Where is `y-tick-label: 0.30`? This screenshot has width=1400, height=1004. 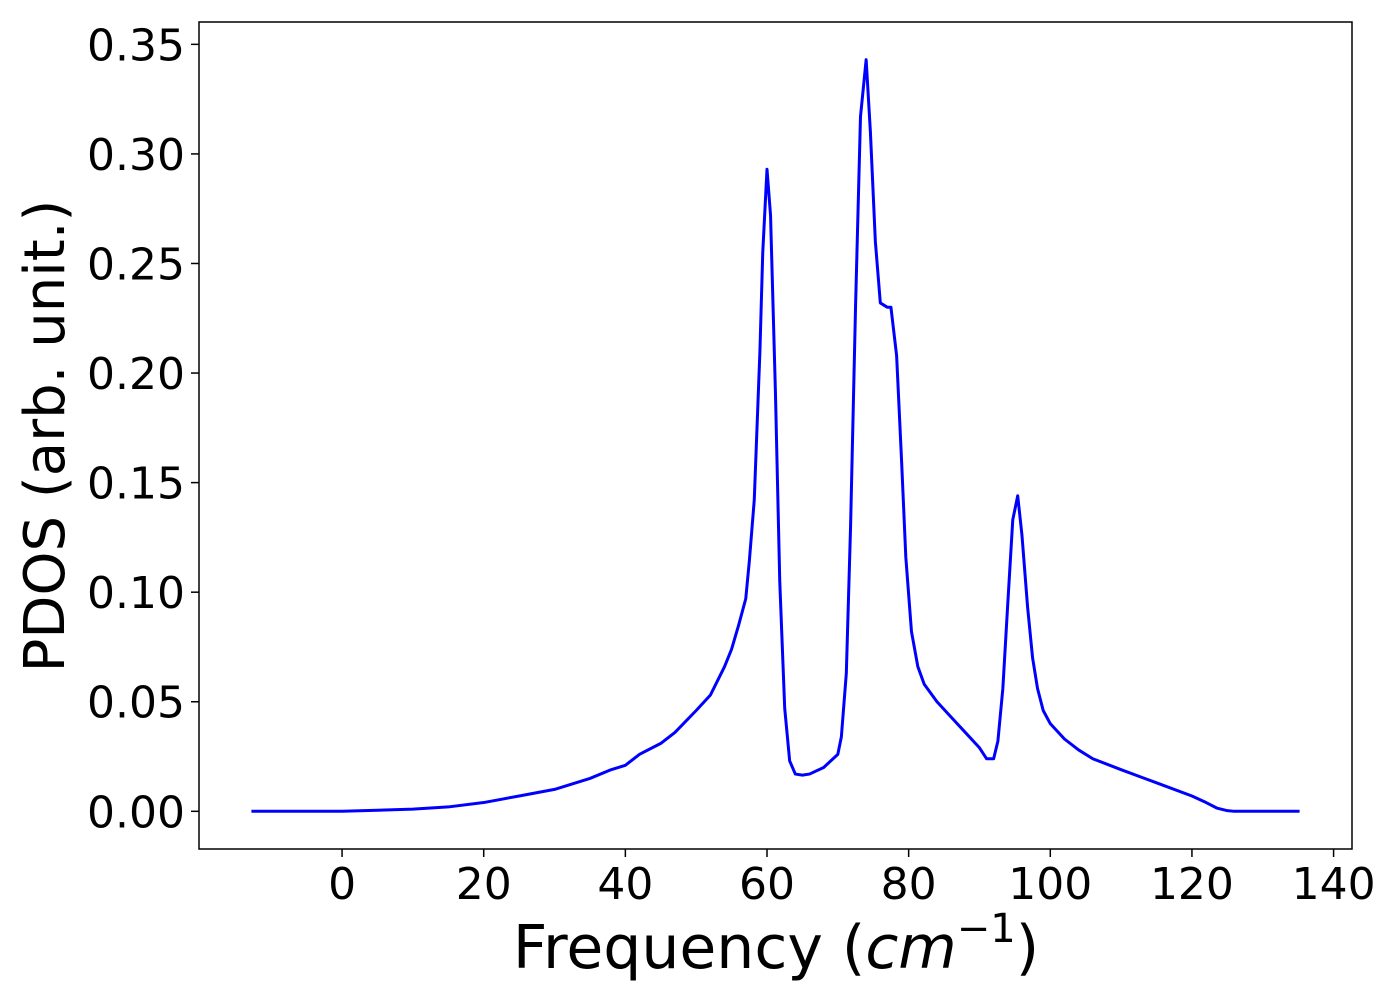
y-tick-label: 0.30 is located at coordinates (136, 155).